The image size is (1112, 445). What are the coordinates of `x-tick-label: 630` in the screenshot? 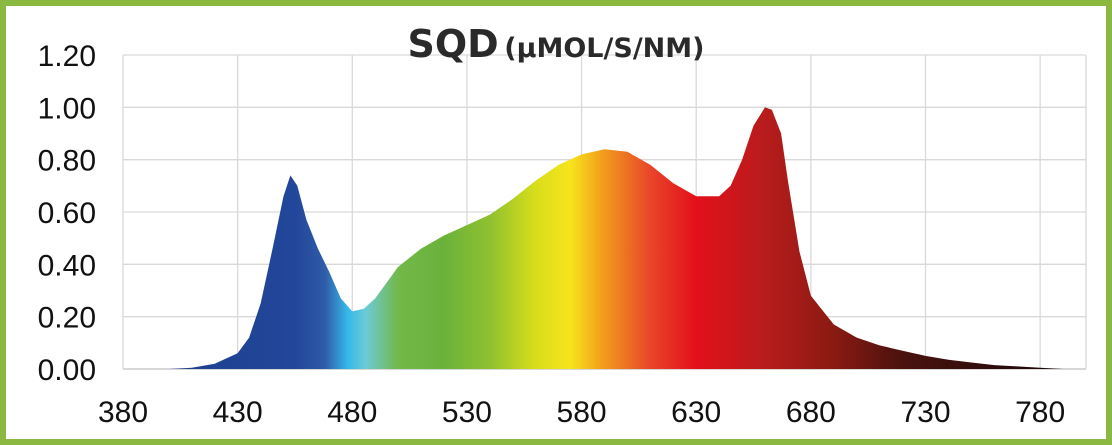 It's located at (696, 412).